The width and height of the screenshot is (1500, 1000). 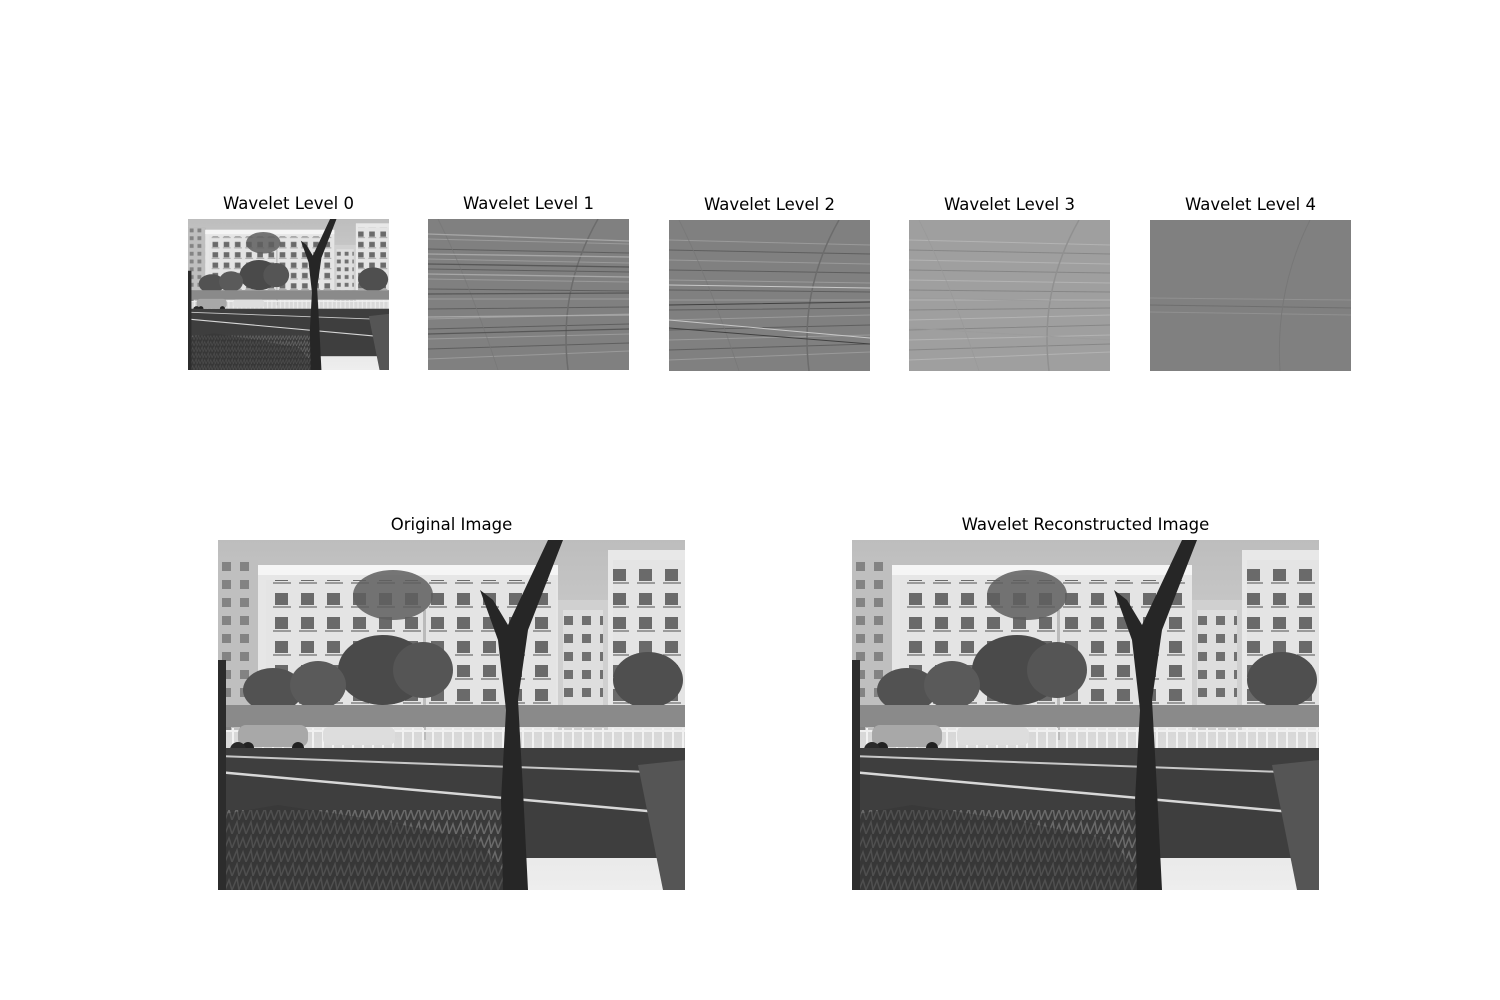 I want to click on wavelet-level-3-title: Wavelet Level 3, so click(x=1009, y=204).